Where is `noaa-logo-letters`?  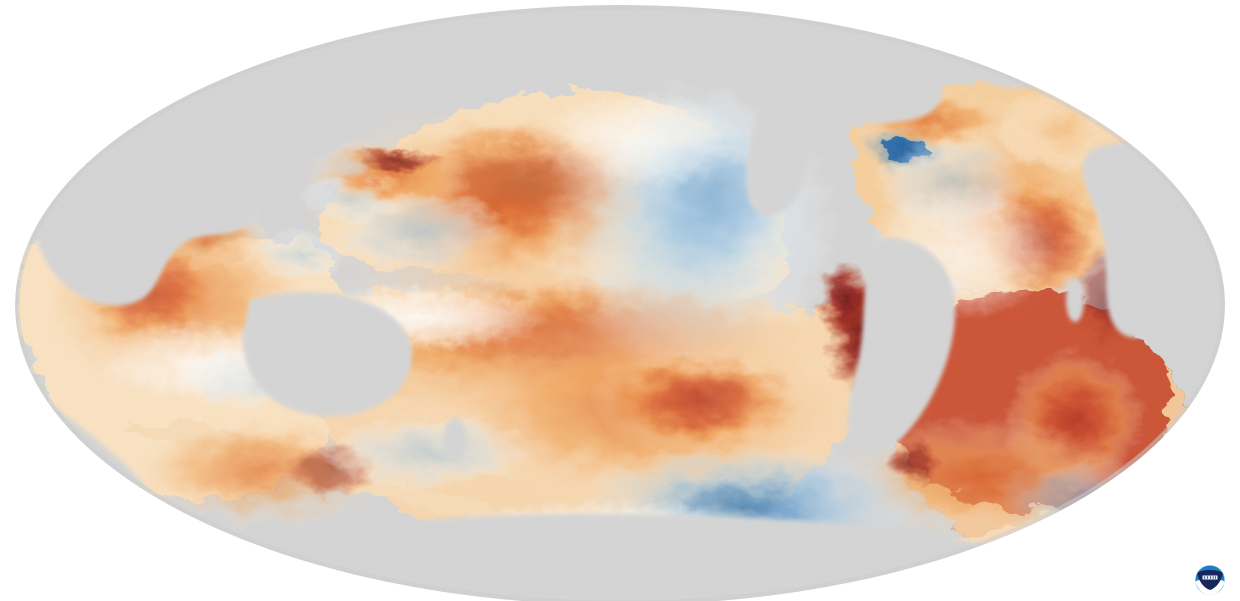
noaa-logo-letters is located at coordinates (1210, 577).